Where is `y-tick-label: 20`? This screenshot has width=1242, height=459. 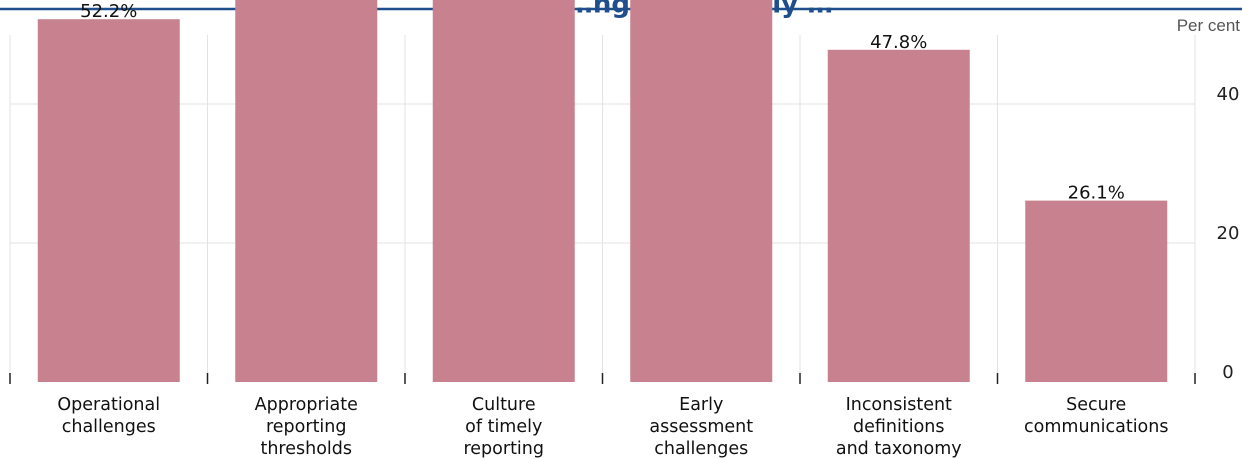
y-tick-label: 20 is located at coordinates (1228, 233).